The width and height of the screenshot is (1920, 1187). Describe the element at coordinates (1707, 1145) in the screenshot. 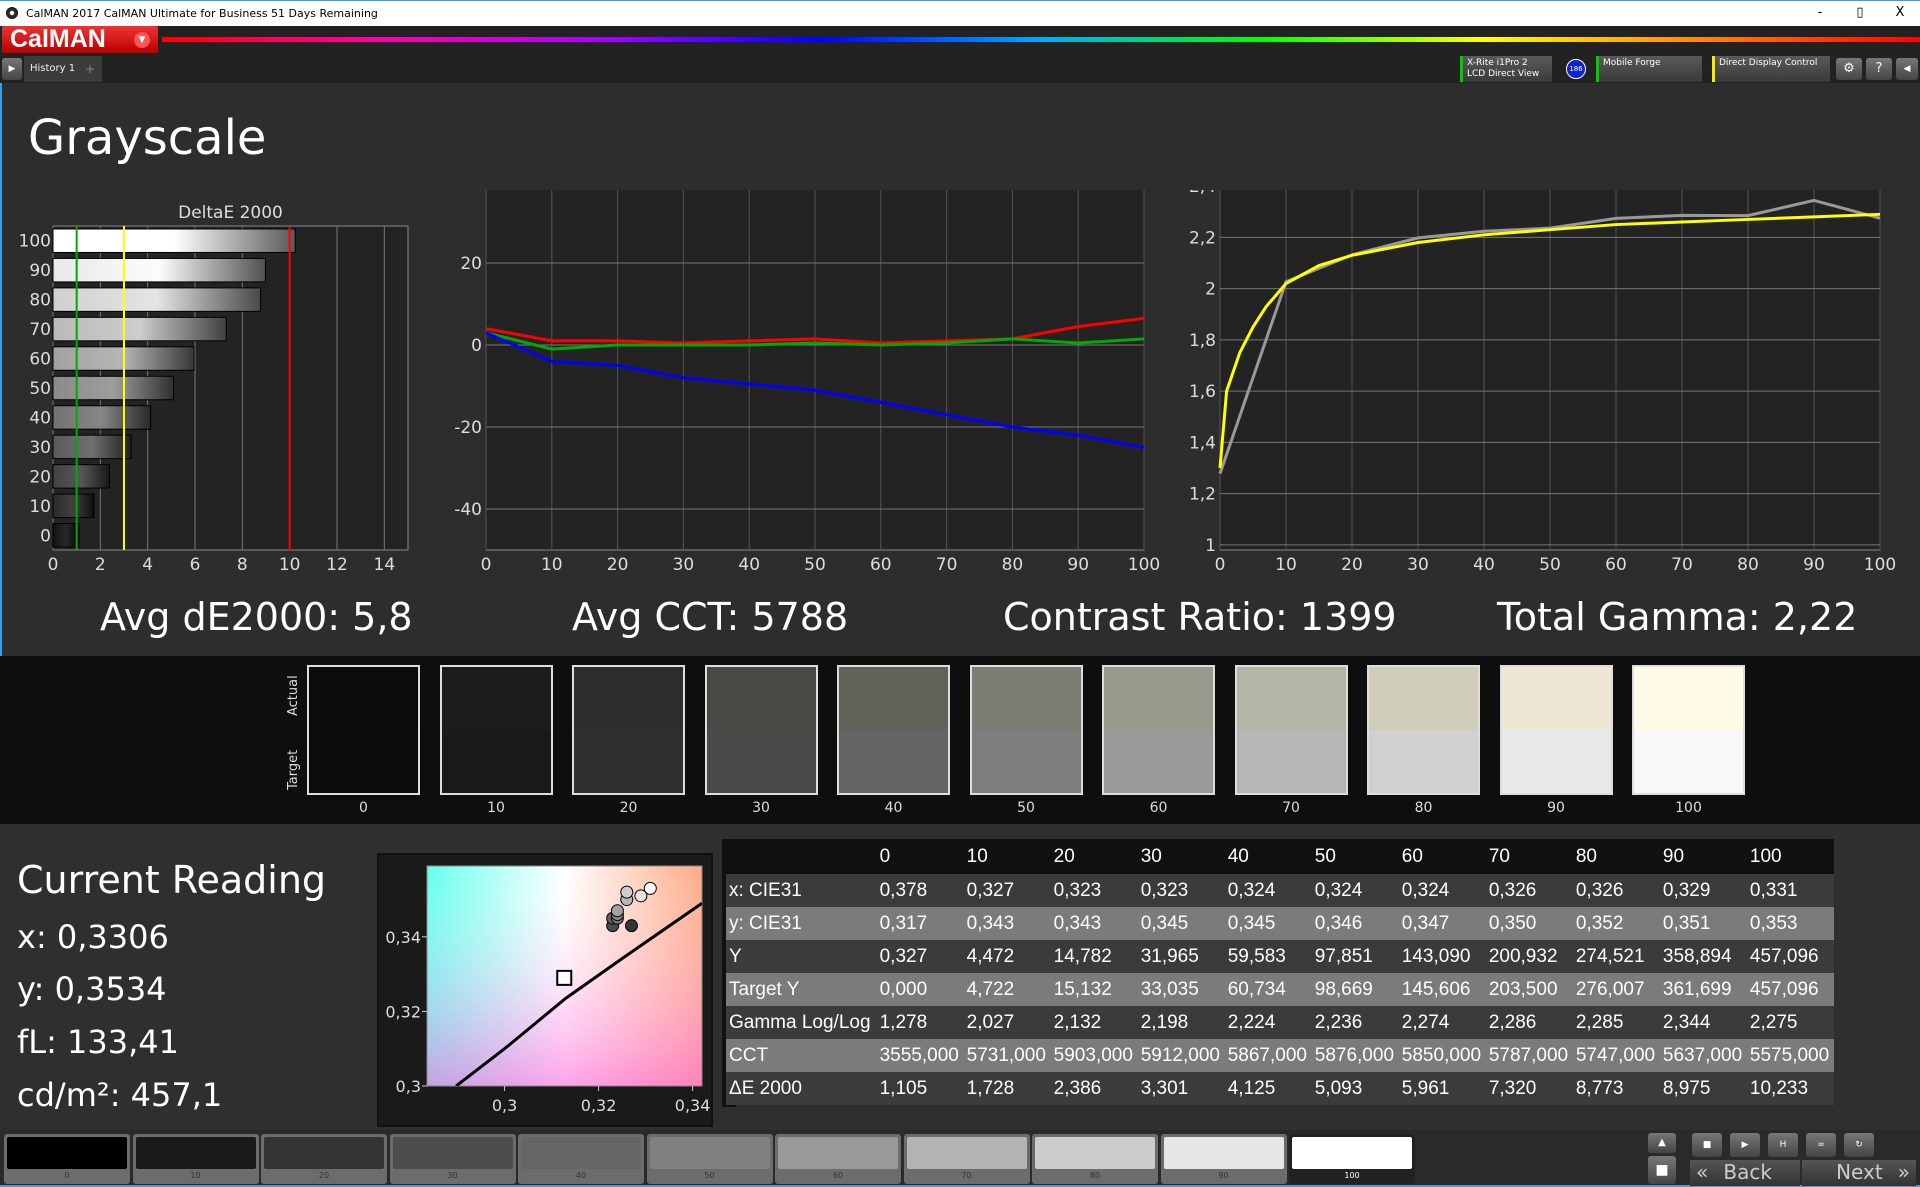

I see `stop-button: ■` at that location.